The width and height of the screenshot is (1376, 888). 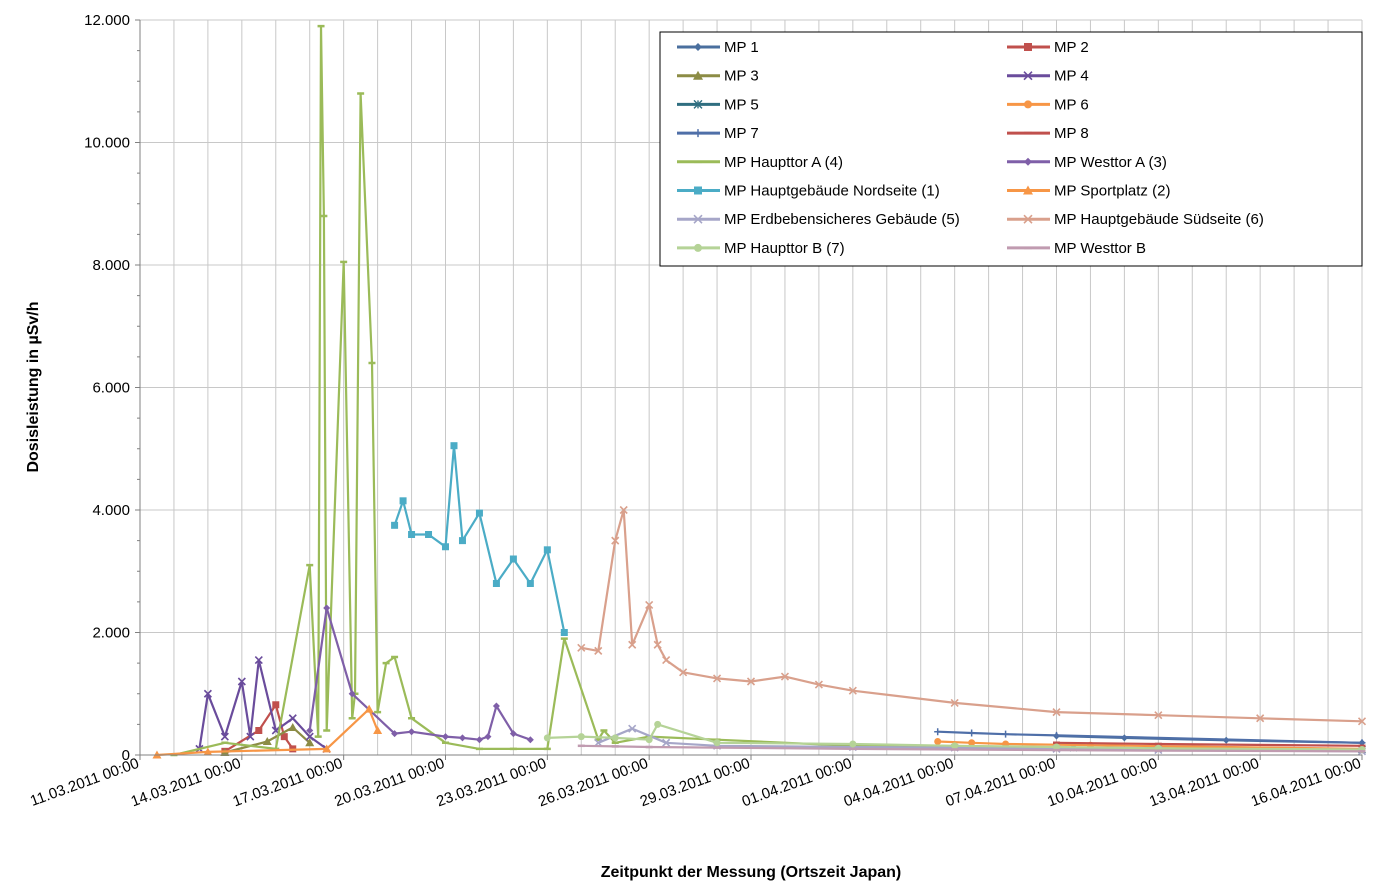 I want to click on y-tick-label: 4.000, so click(x=111, y=510).